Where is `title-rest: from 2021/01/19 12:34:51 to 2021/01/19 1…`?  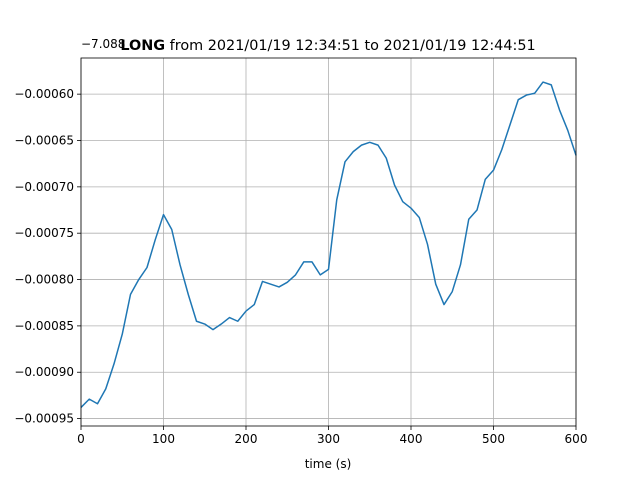 title-rest: from 2021/01/19 12:34:51 to 2021/01/19 1… is located at coordinates (350, 46).